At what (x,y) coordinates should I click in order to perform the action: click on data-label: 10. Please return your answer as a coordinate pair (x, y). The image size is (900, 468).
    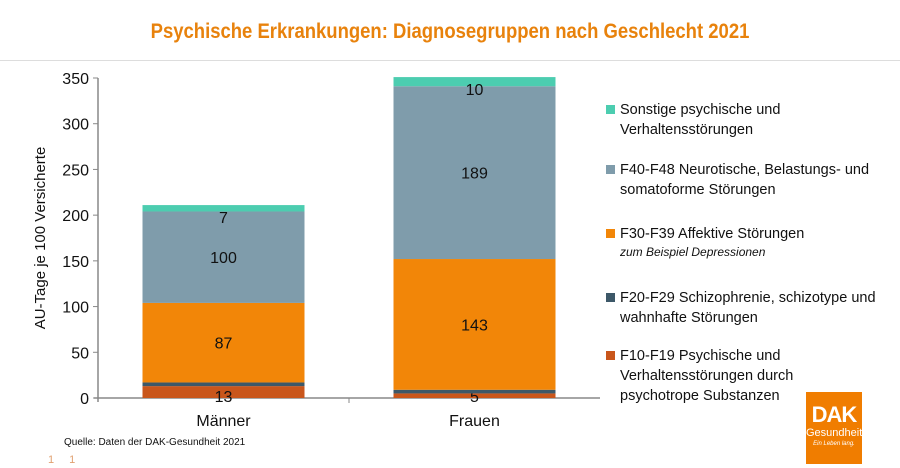
    Looking at the image, I should click on (475, 90).